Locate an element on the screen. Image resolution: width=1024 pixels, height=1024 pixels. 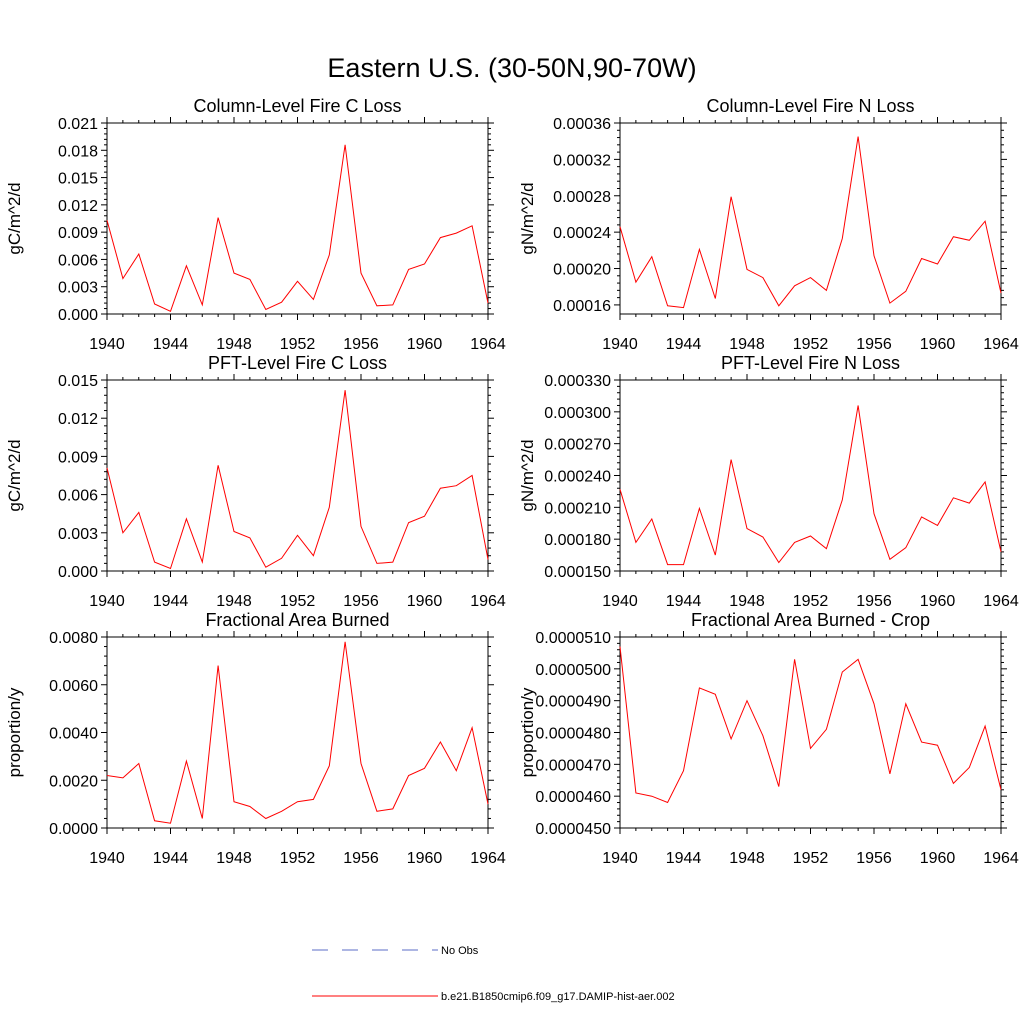
panel-title: Fractional Area Burned - Crop is located at coordinates (810, 620).